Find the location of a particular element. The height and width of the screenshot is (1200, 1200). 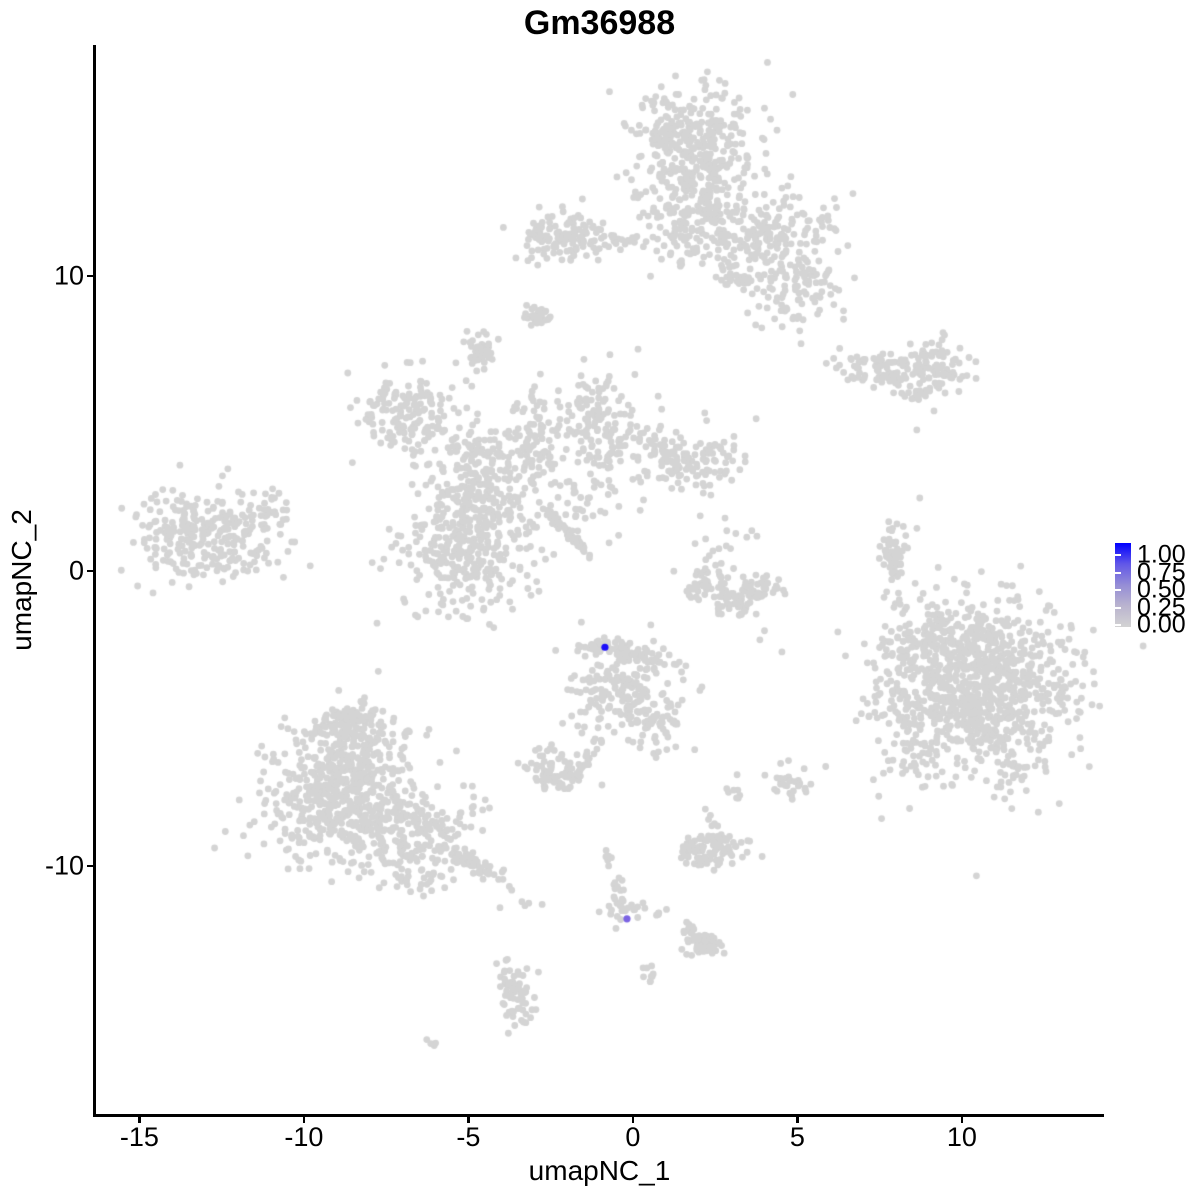

plot-title: Gm36988 is located at coordinates (599, 23).